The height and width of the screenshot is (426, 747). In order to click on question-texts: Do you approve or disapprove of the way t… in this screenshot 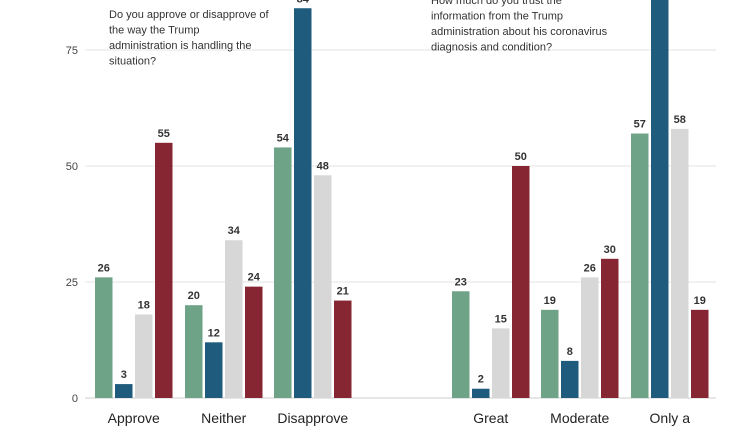, I will do `click(358, 34)`.